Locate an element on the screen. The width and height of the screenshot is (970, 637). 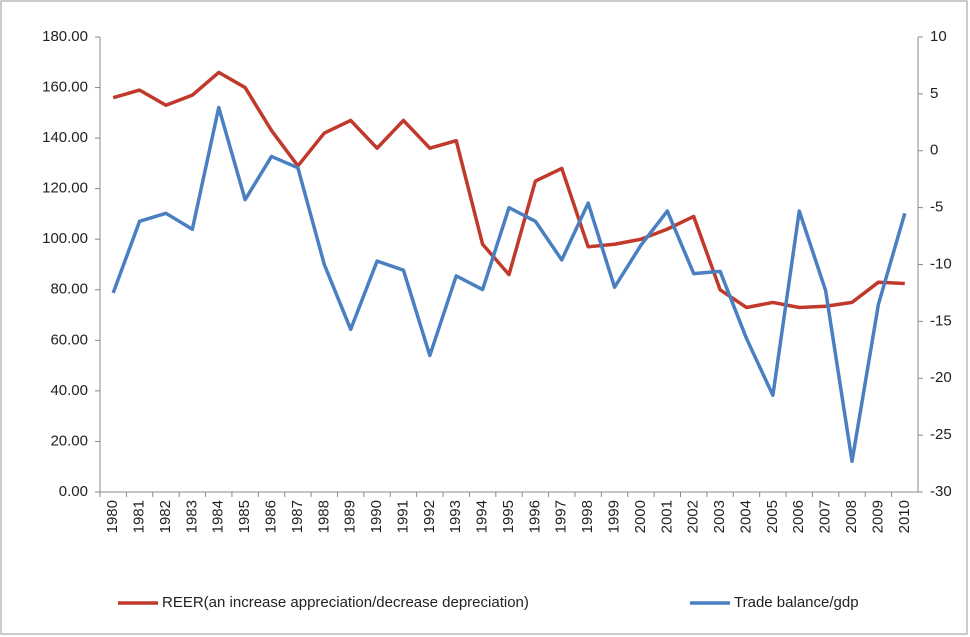
y-tick-label: 20.00 is located at coordinates (69, 440).